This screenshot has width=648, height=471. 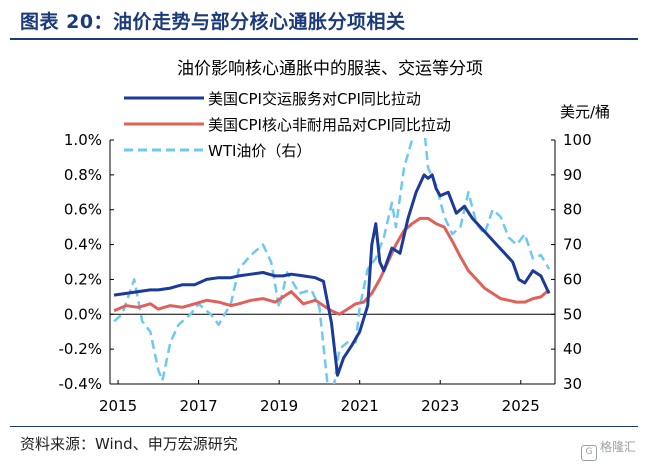 What do you see at coordinates (259, 151) in the screenshot?
I see `legend-label-2: WTI油价（右）` at bounding box center [259, 151].